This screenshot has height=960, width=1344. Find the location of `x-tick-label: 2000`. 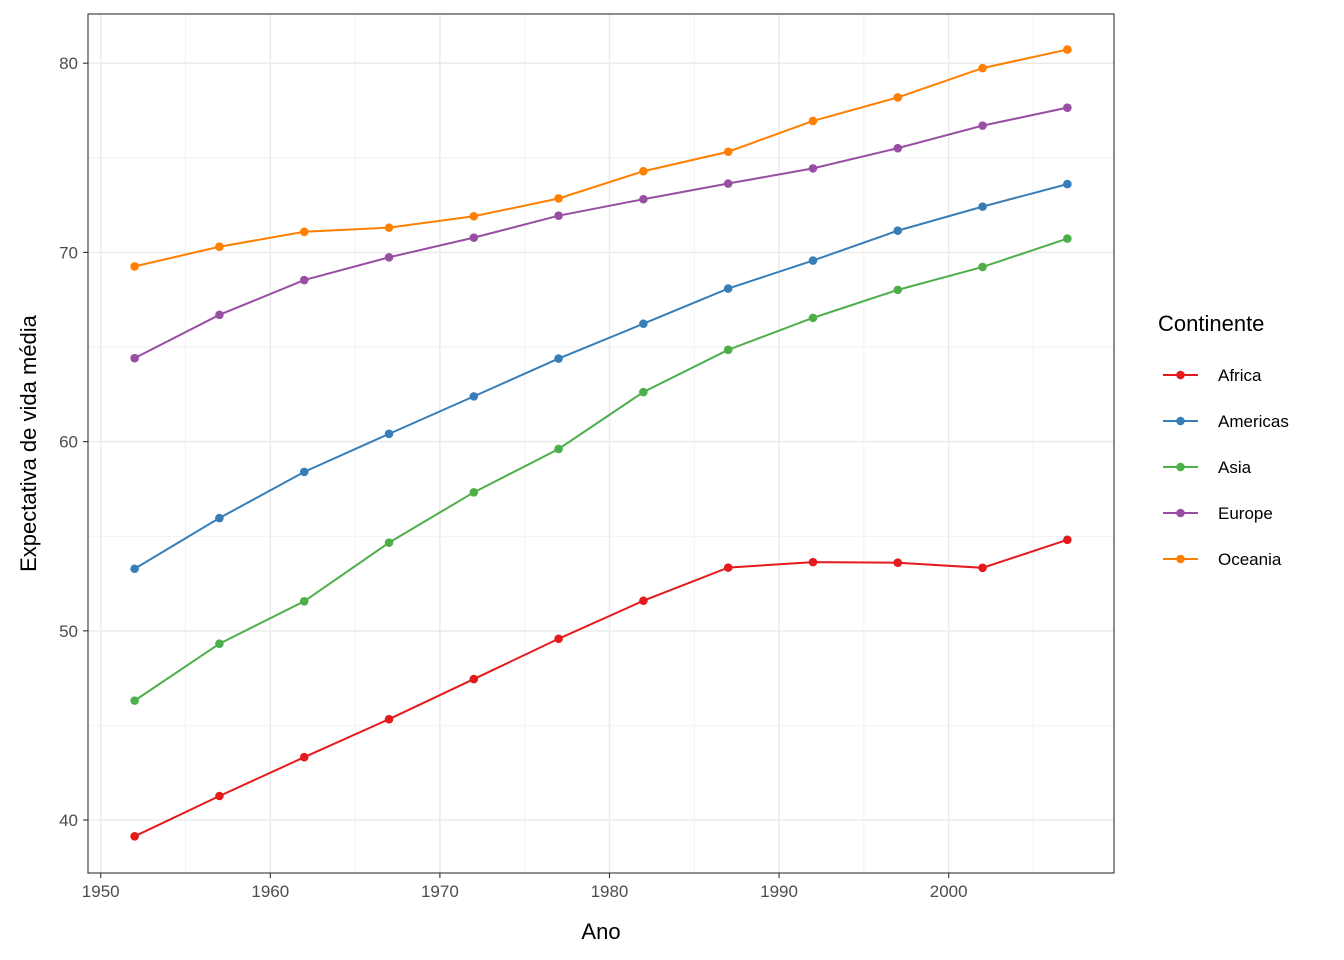

x-tick-label: 2000 is located at coordinates (949, 891).